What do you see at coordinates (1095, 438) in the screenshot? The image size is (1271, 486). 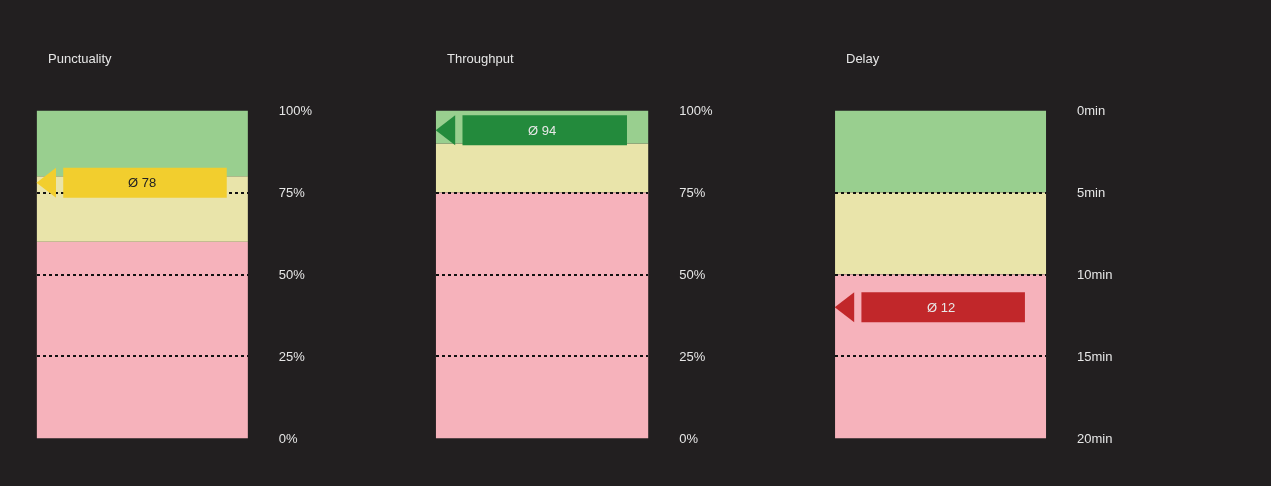 I see `y-tick-label: 20min` at bounding box center [1095, 438].